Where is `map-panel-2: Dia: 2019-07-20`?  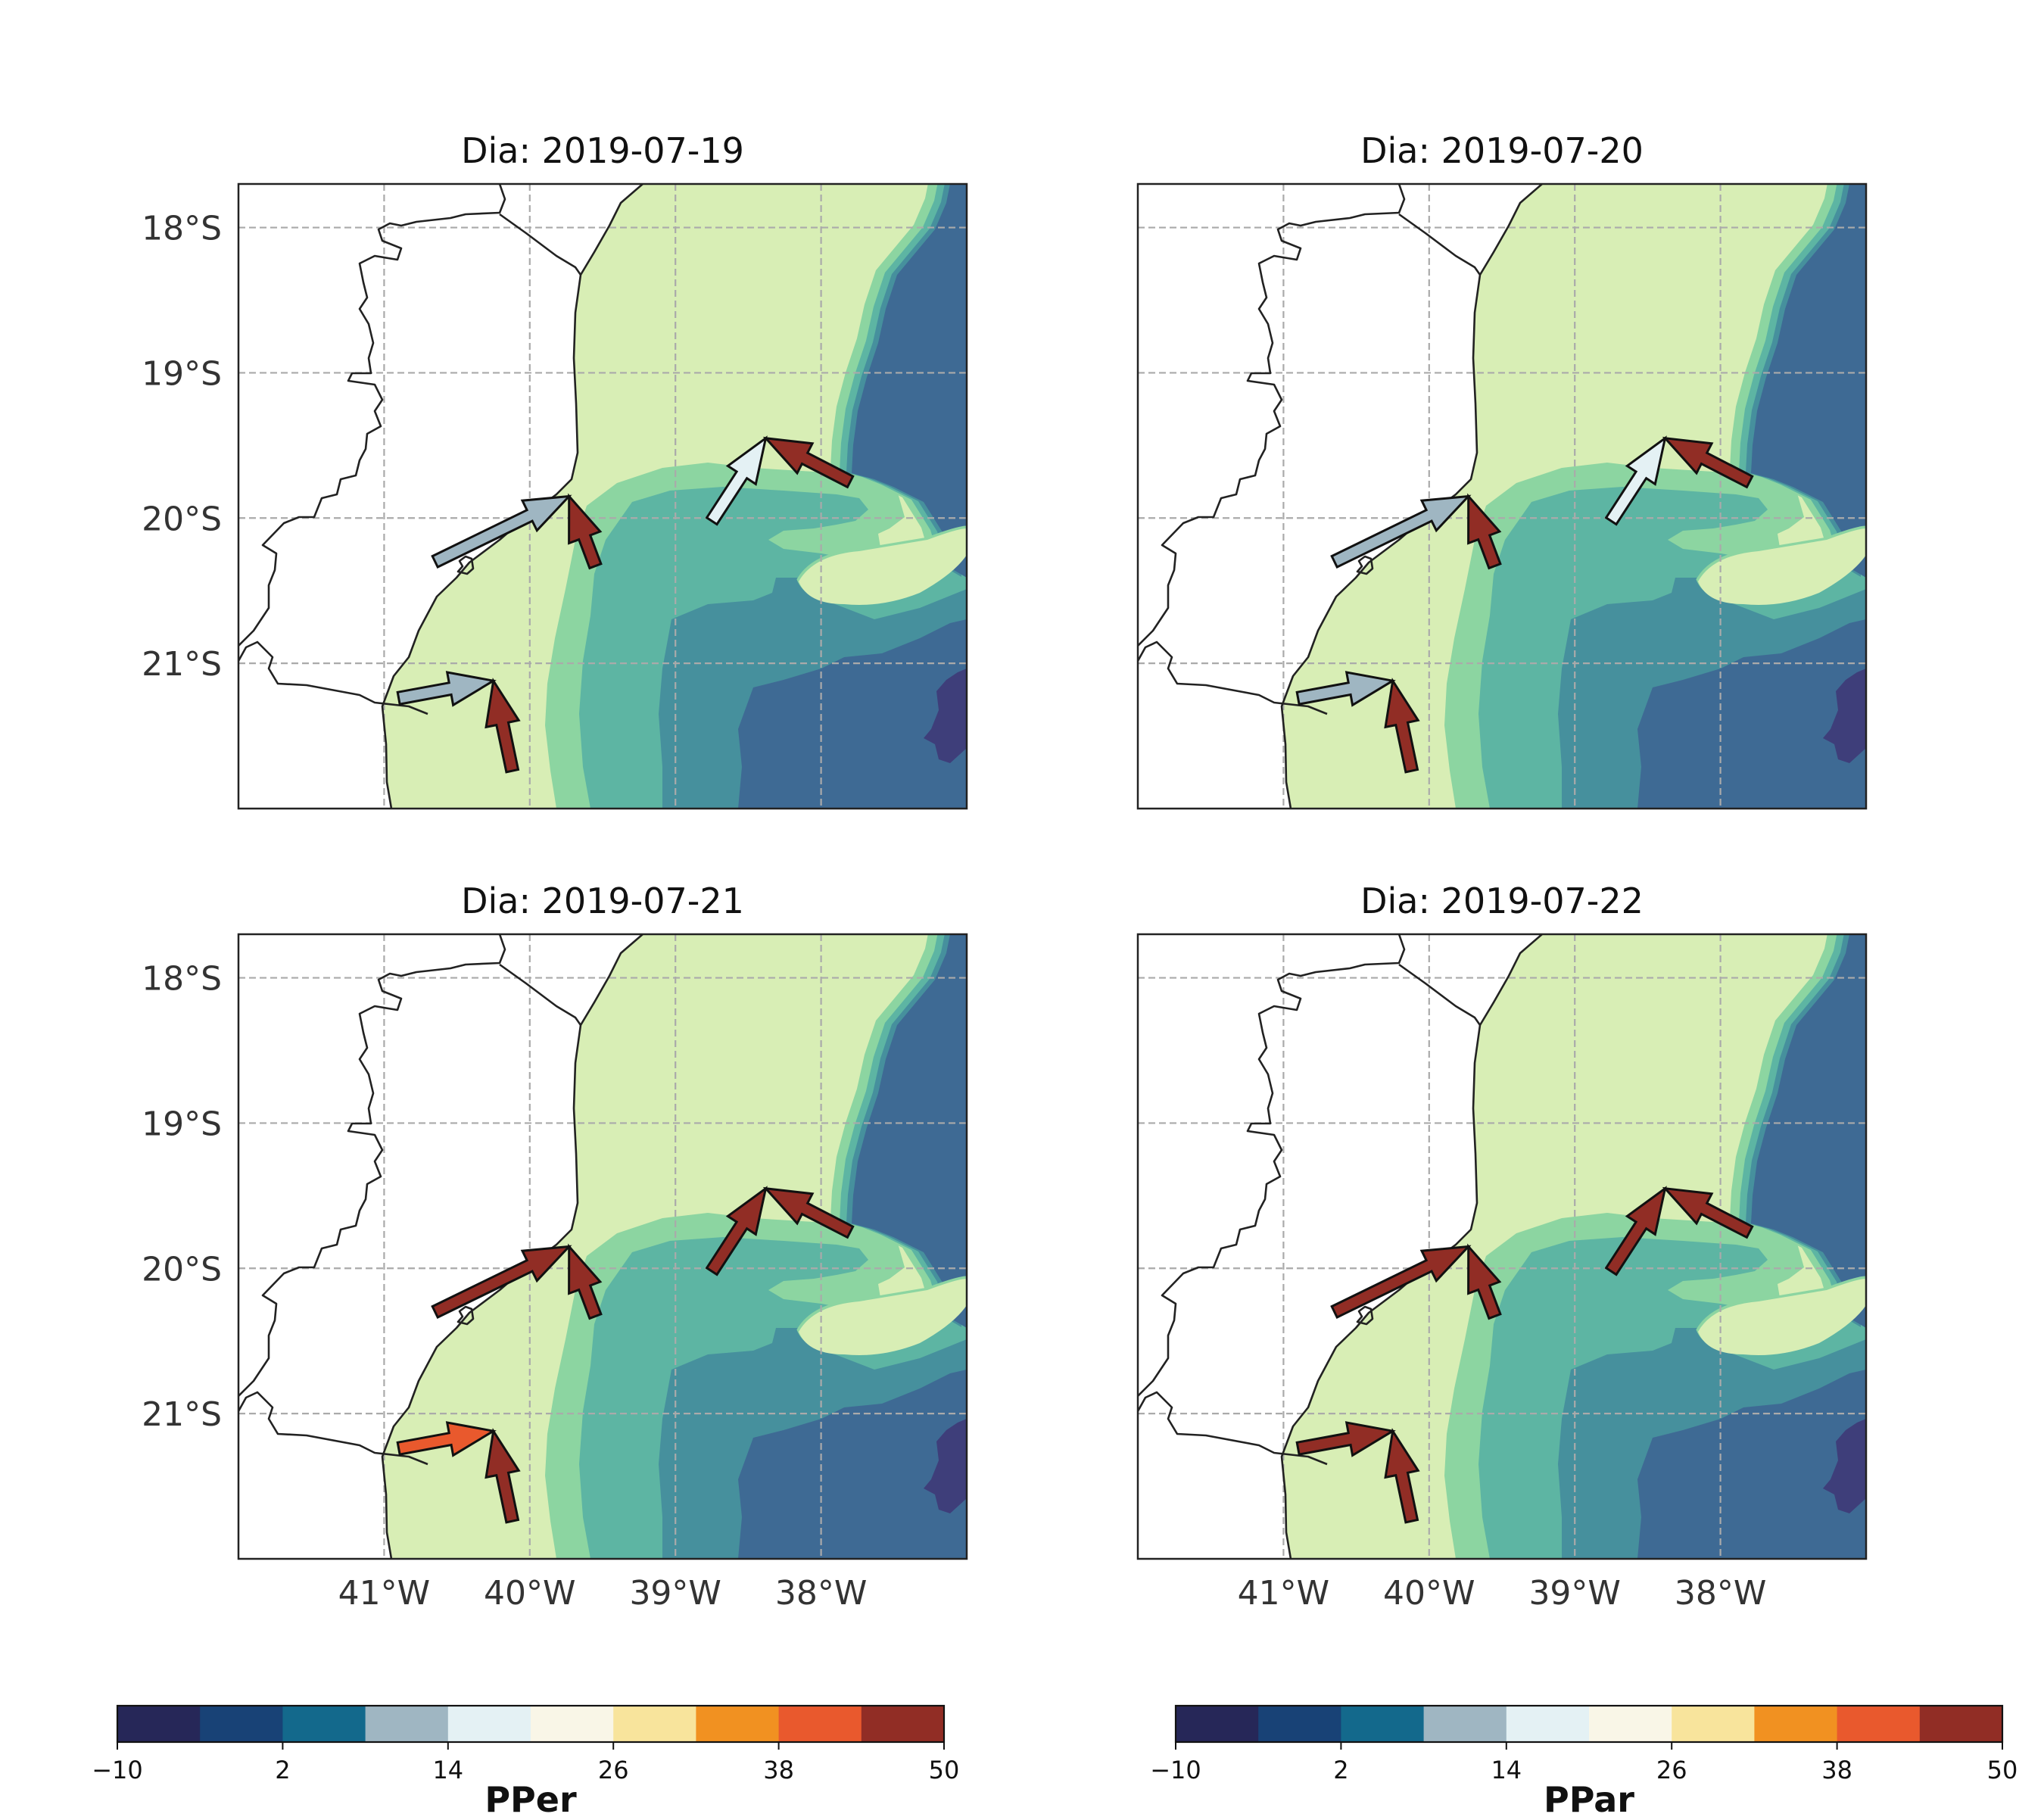
map-panel-2: Dia: 2019-07-20 is located at coordinates (1502, 470).